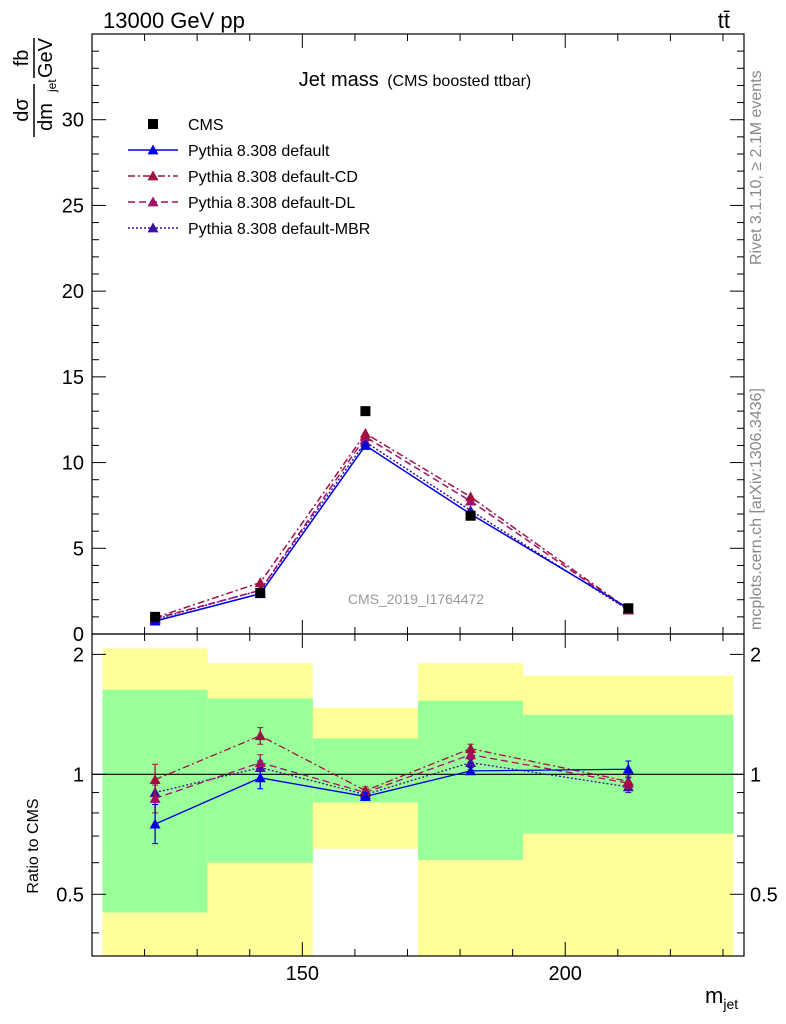 The height and width of the screenshot is (1024, 786). I want to click on mcplots-label: mcplots.cern.ch [arXiv:1306.3436], so click(756, 509).